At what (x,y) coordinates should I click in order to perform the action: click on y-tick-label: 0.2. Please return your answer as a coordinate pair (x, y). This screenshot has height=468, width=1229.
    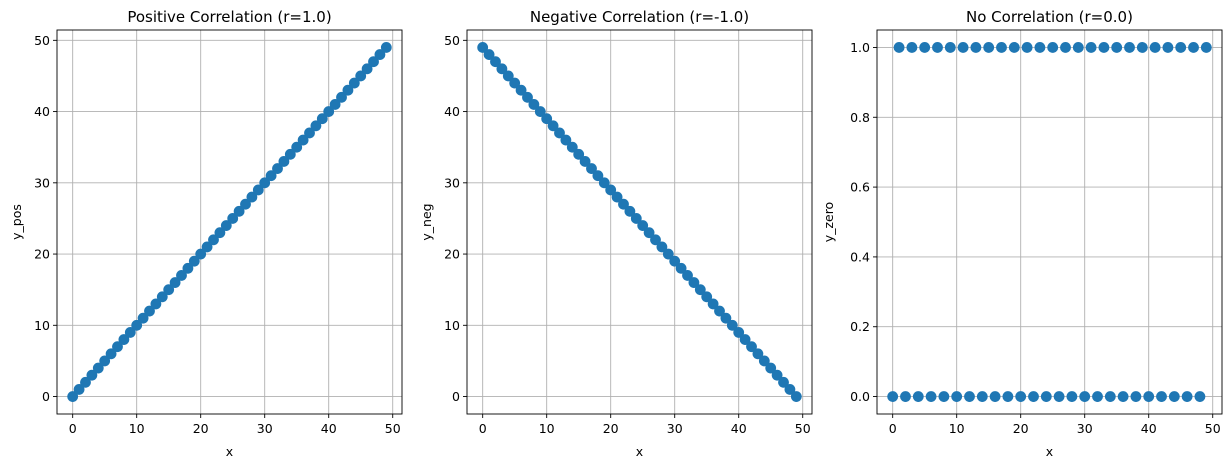
    Looking at the image, I should click on (860, 326).